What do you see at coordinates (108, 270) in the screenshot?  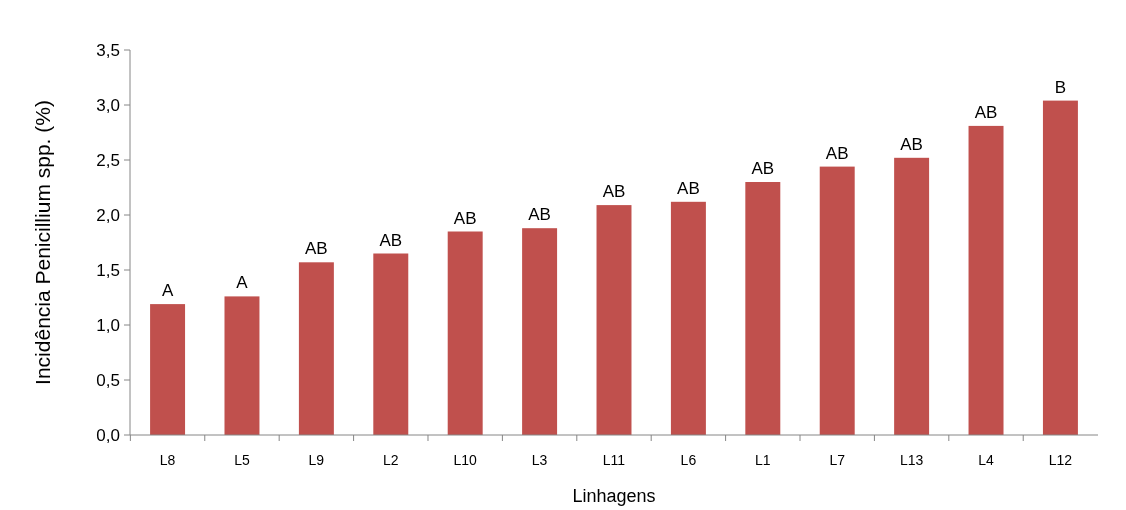 I see `y-tick-label: 1,5` at bounding box center [108, 270].